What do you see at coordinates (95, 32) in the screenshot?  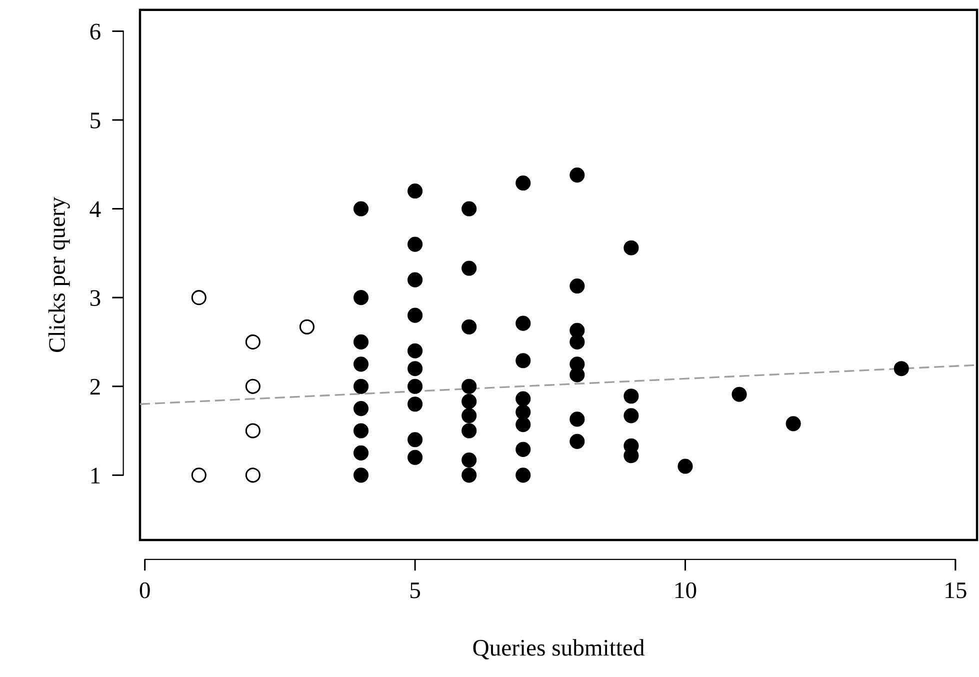 I see `y-tick-label: 6` at bounding box center [95, 32].